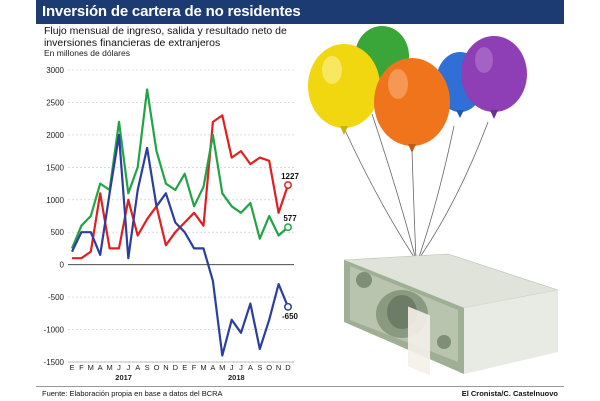 The image size is (600, 401). What do you see at coordinates (494, 77) in the screenshot?
I see `balloon-purple-icon` at bounding box center [494, 77].